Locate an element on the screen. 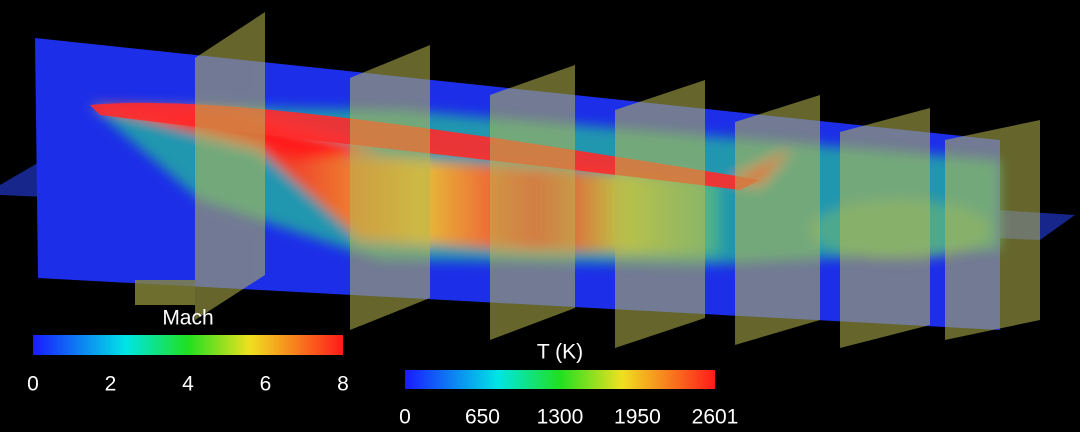 This screenshot has height=432, width=1080. colorbar-tick-label: 2 is located at coordinates (111, 384).